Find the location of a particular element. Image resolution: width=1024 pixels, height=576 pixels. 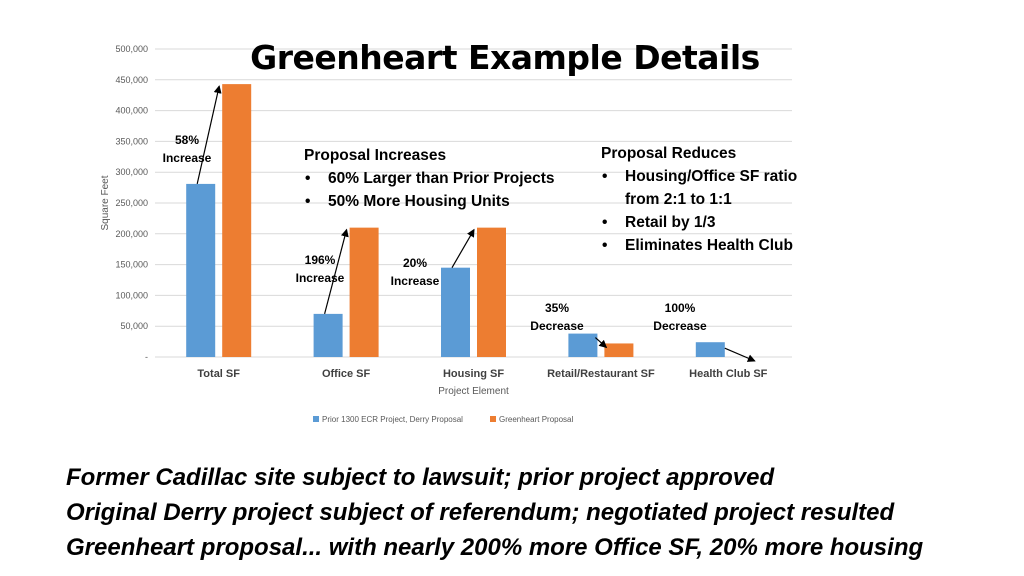

y-tick-label: 300,000 is located at coordinates (131, 172).